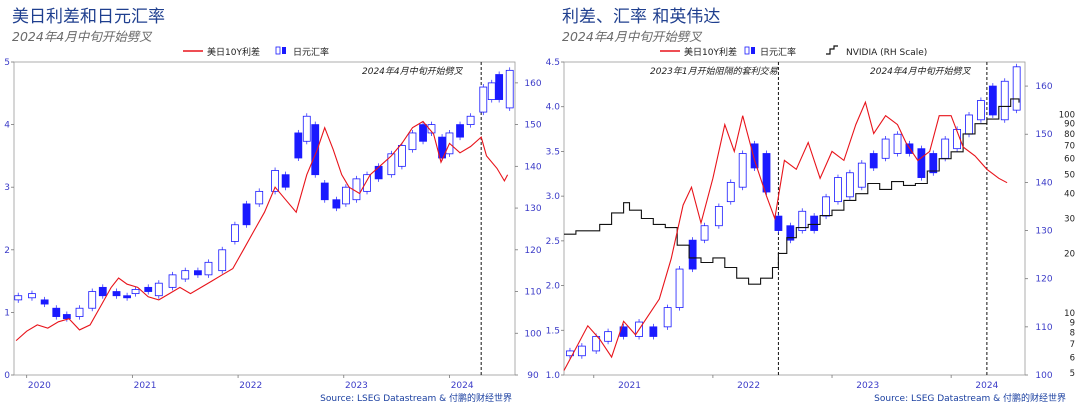  What do you see at coordinates (1067, 116) in the screenshot?
I see `right-y3-tick-label: 100` at bounding box center [1067, 116].